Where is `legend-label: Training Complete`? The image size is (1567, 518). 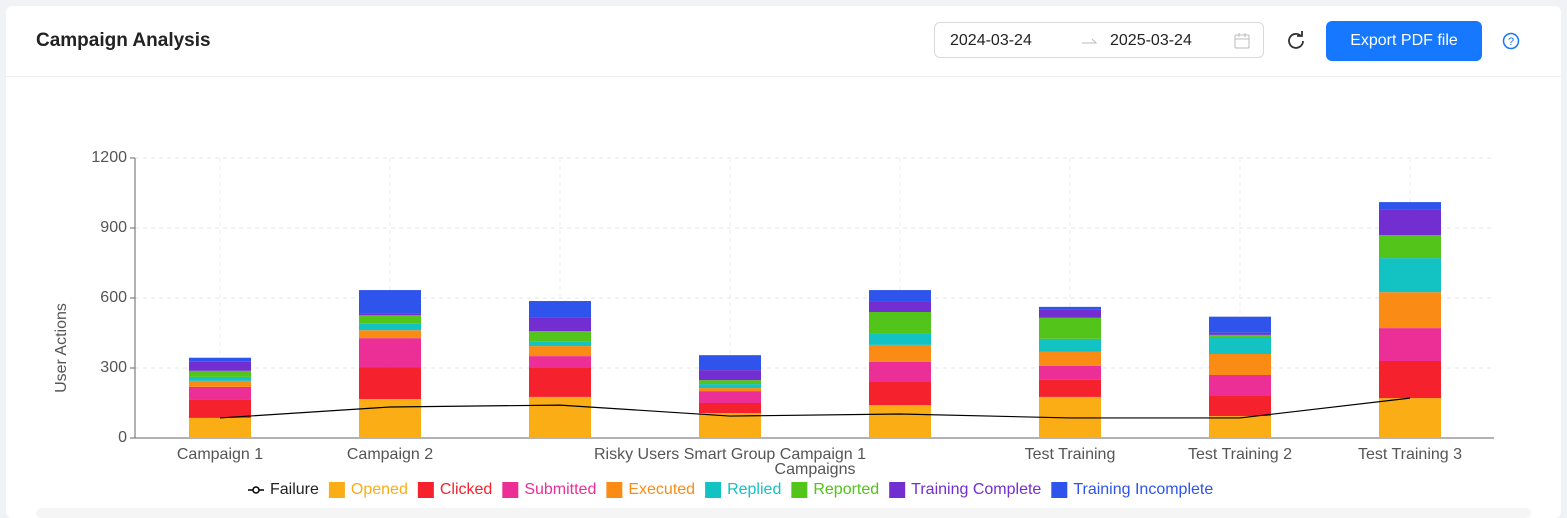 legend-label: Training Complete is located at coordinates (976, 489).